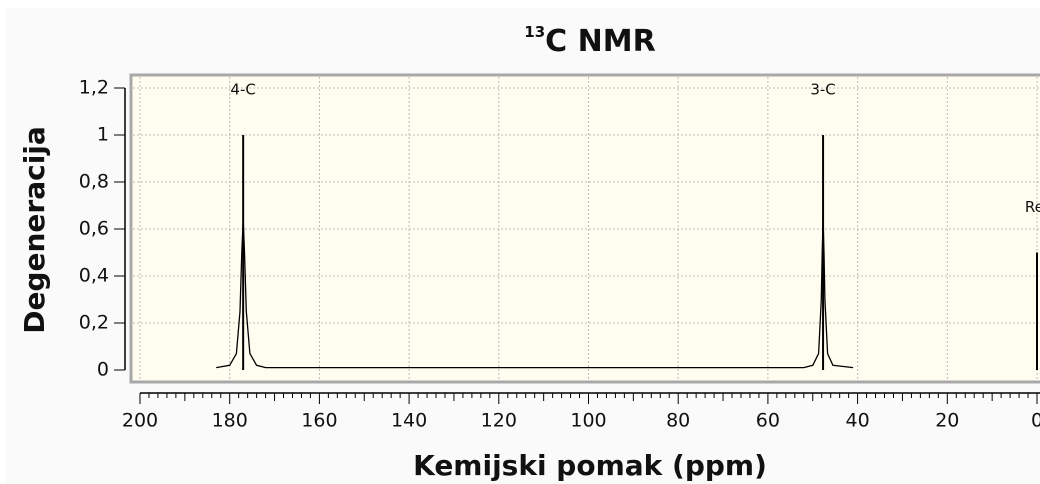 This screenshot has height=484, width=1040. Describe the element at coordinates (103, 135) in the screenshot. I see `y-tick-label: 1` at that location.